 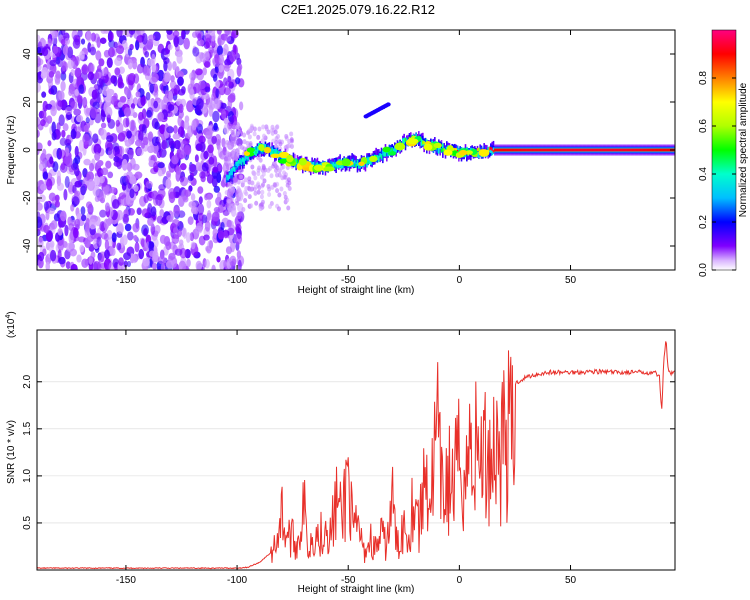 I want to click on spectrogram-y-label: Frequency (Hz), so click(x=11, y=150).